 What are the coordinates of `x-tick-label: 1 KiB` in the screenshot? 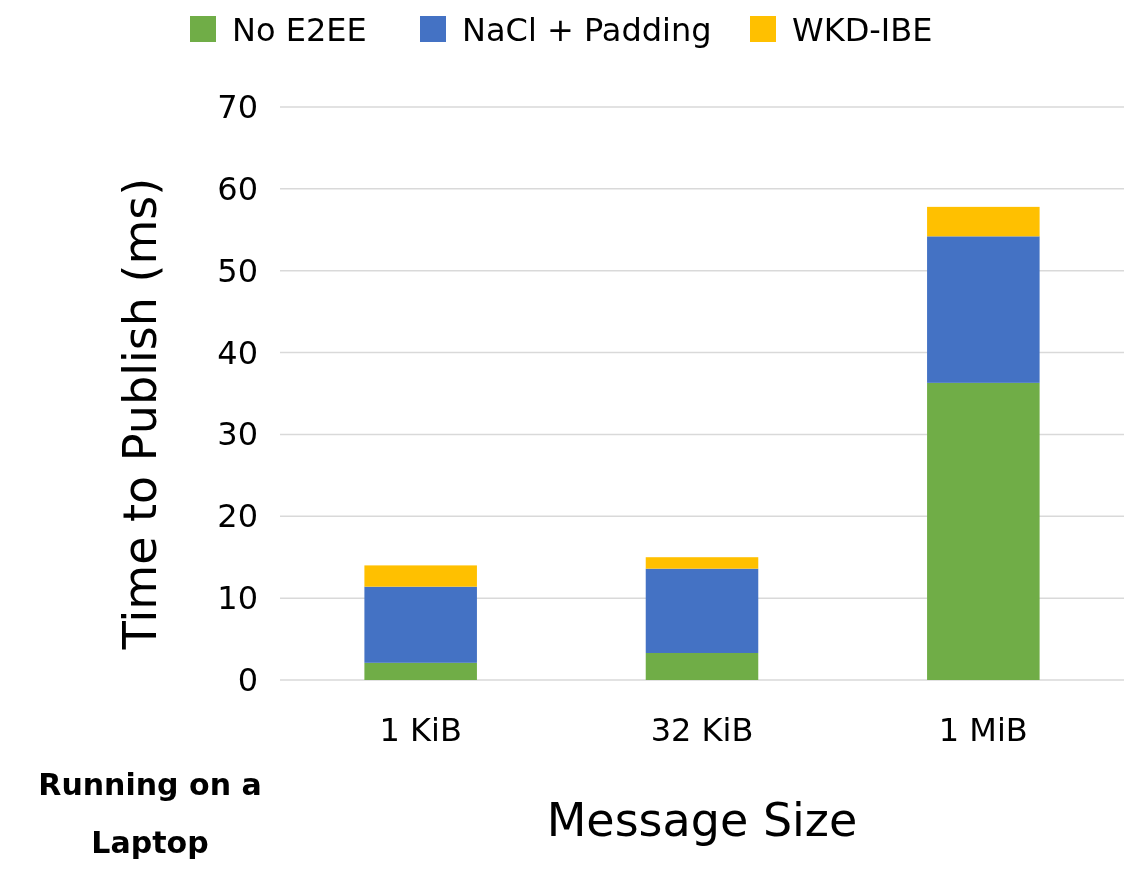 It's located at (420, 730).